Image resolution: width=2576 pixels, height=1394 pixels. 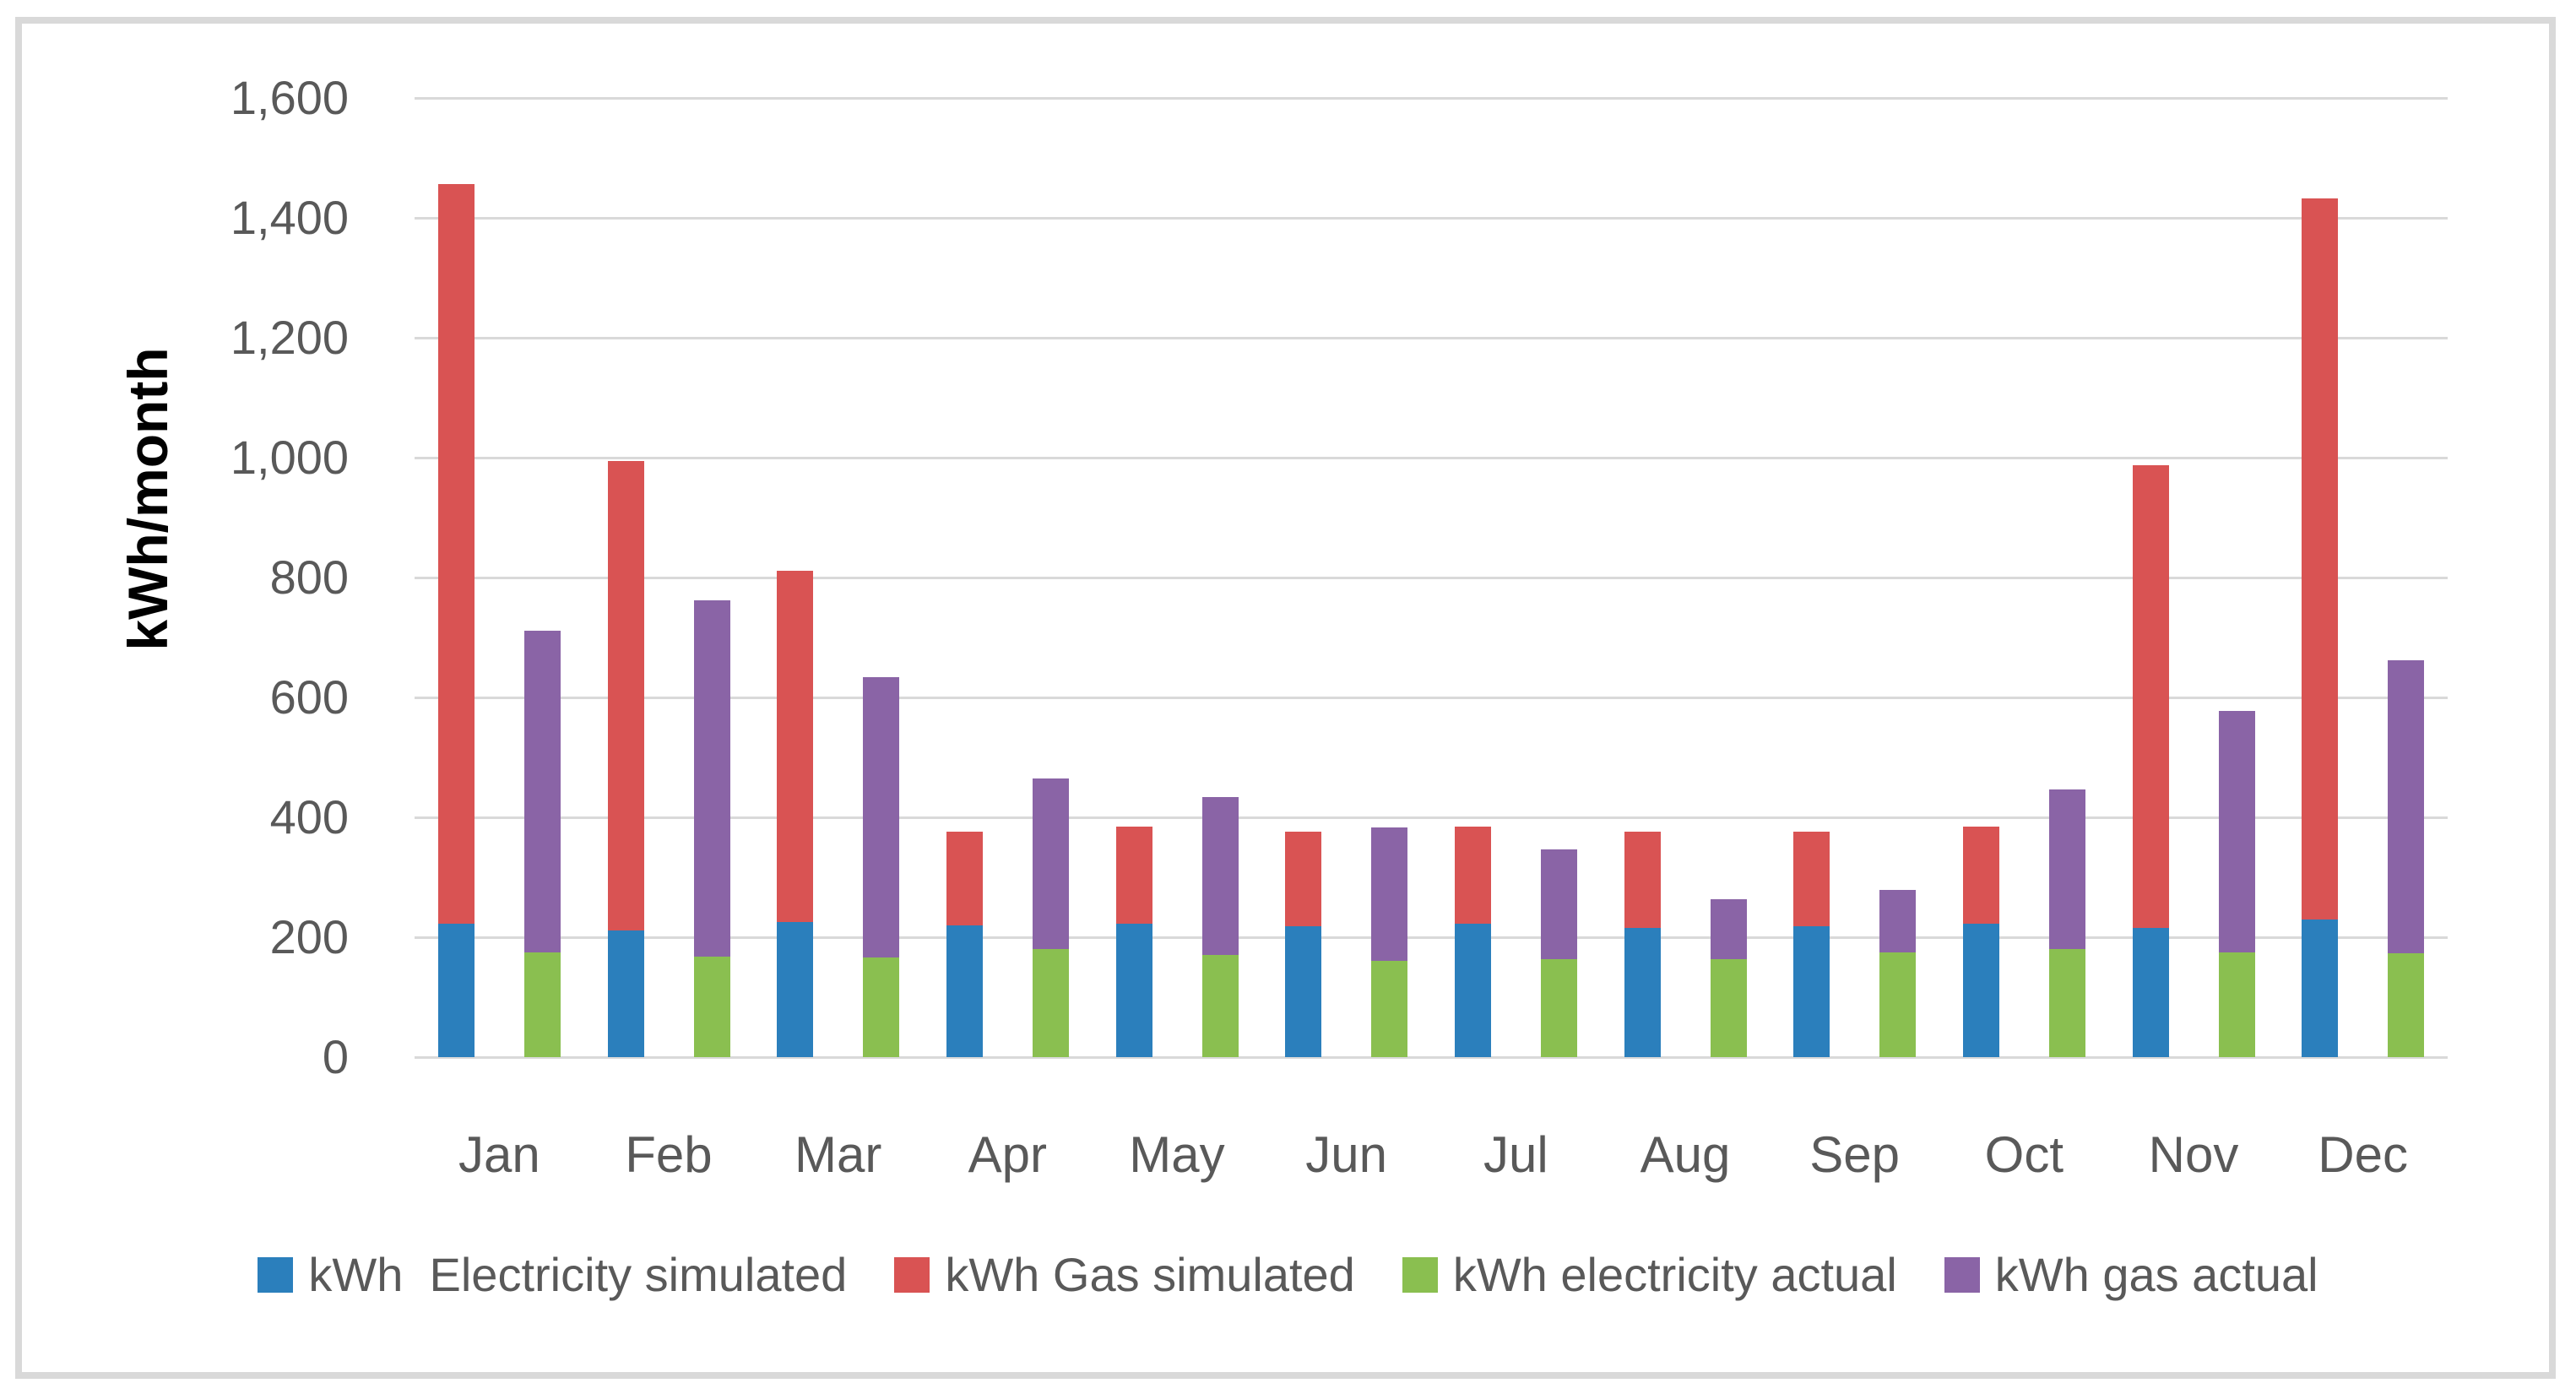 What do you see at coordinates (1898, 921) in the screenshot?
I see `bar-segment-gas-actual-sep` at bounding box center [1898, 921].